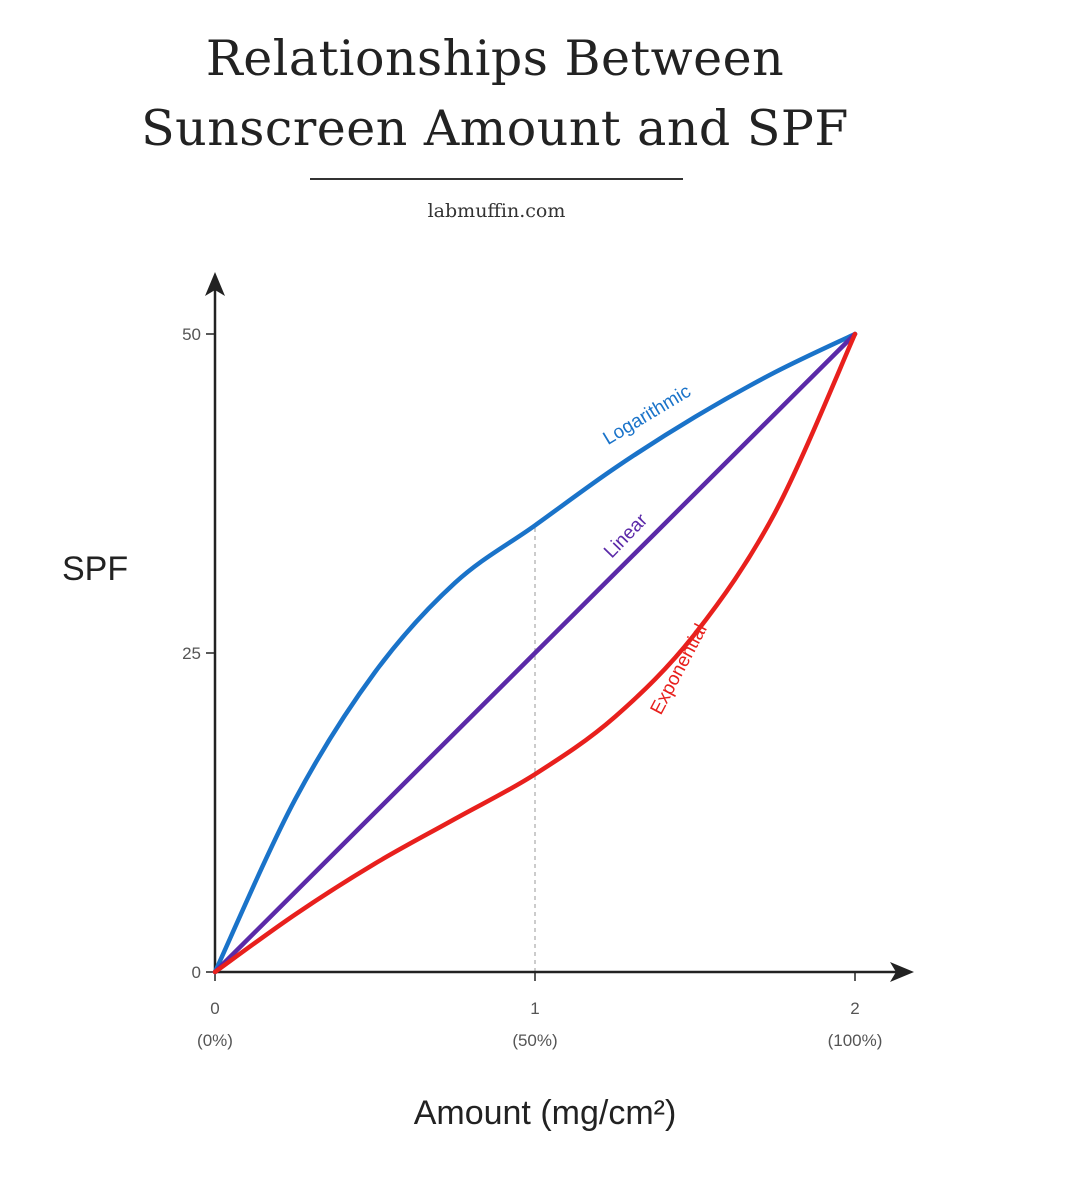  What do you see at coordinates (495, 58) in the screenshot?
I see `chart-title-line-1: Relationships Between` at bounding box center [495, 58].